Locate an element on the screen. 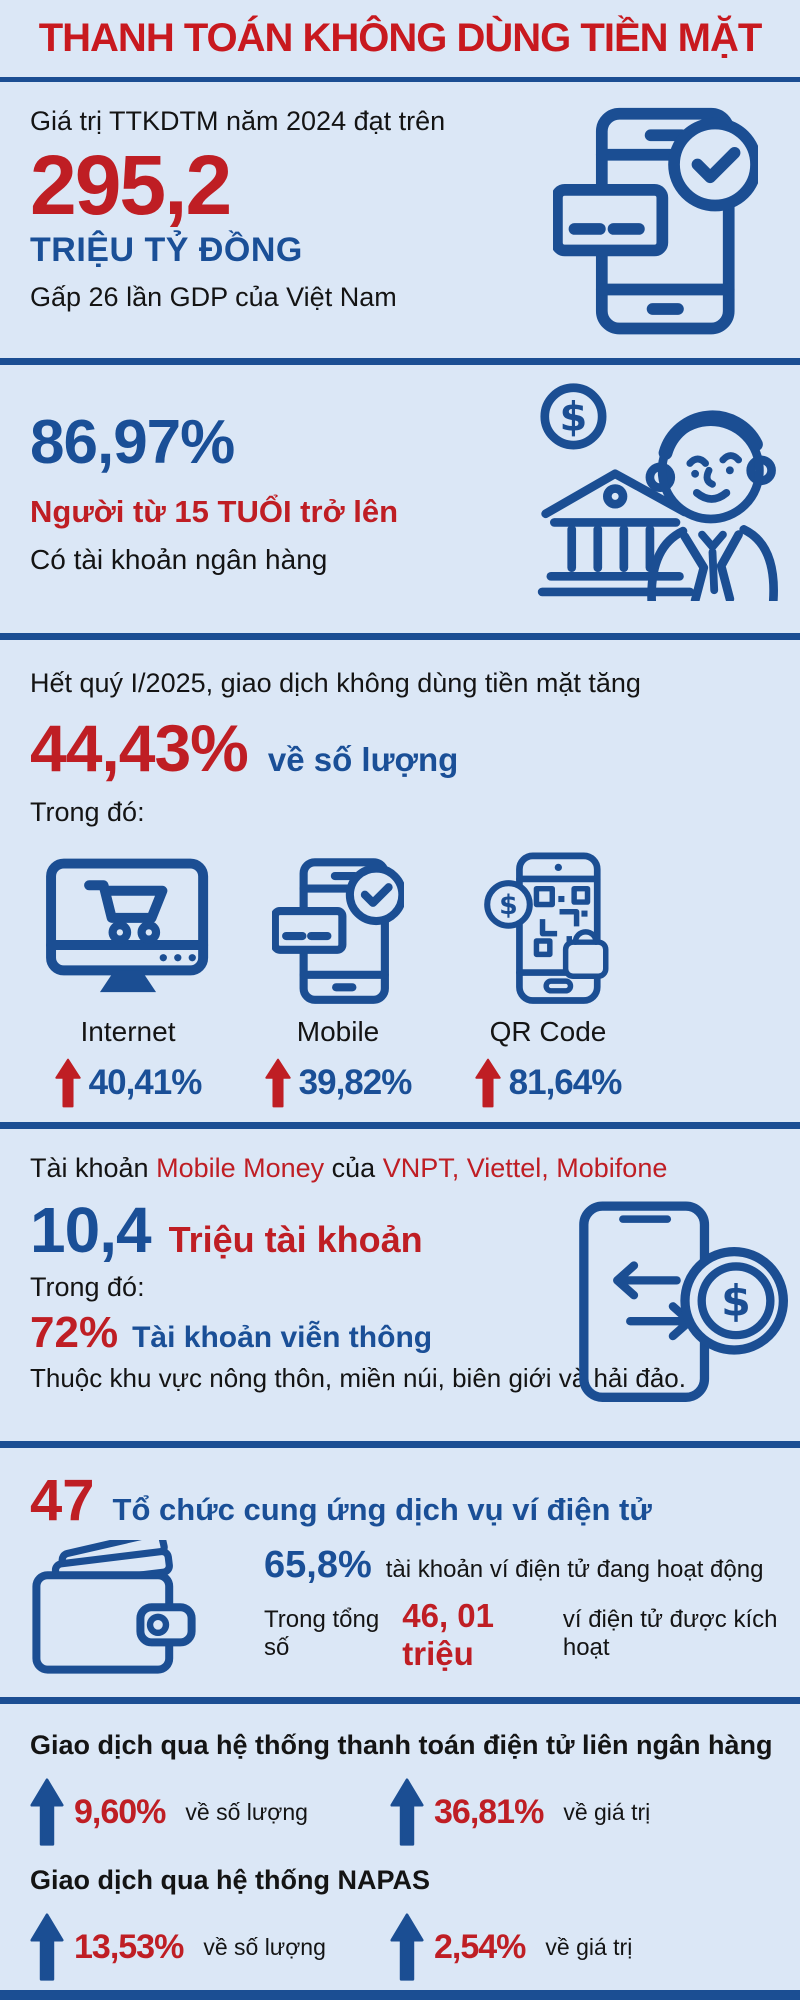  active-wallet-label: tài khoản ví điện tử đang hoạt động is located at coordinates (574, 1569).